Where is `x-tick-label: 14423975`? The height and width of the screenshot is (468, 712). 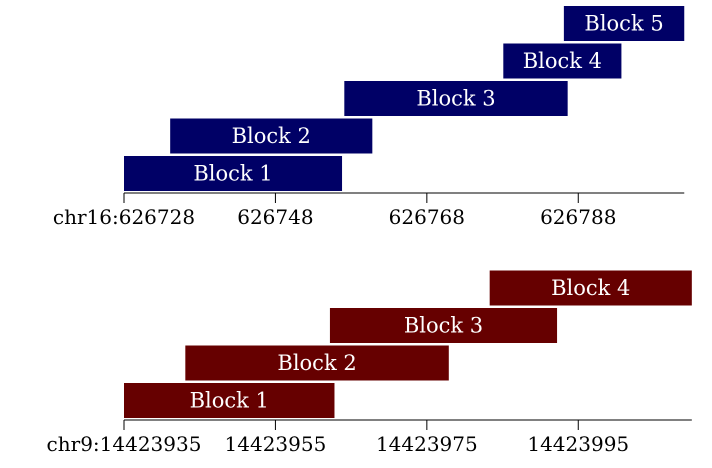
x-tick-label: 14423975 is located at coordinates (427, 444).